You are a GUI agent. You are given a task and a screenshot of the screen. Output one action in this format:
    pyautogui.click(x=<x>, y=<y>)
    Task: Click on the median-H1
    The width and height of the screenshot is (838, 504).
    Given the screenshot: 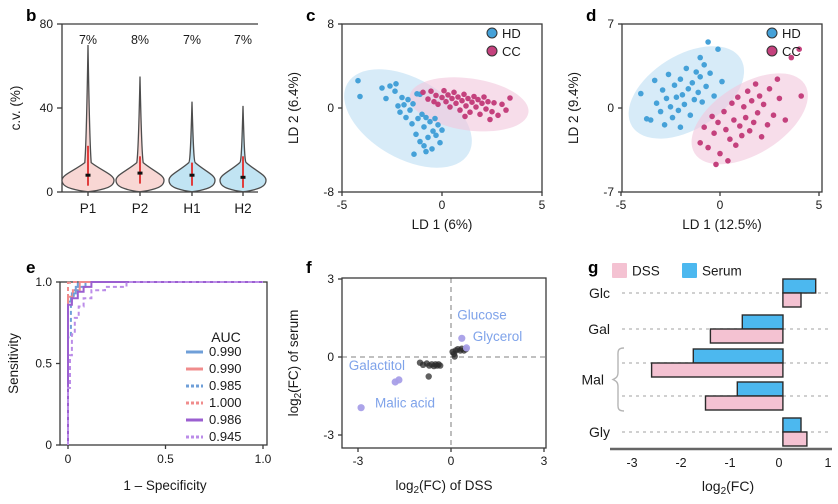 What is the action you would take?
    pyautogui.click(x=192, y=175)
    